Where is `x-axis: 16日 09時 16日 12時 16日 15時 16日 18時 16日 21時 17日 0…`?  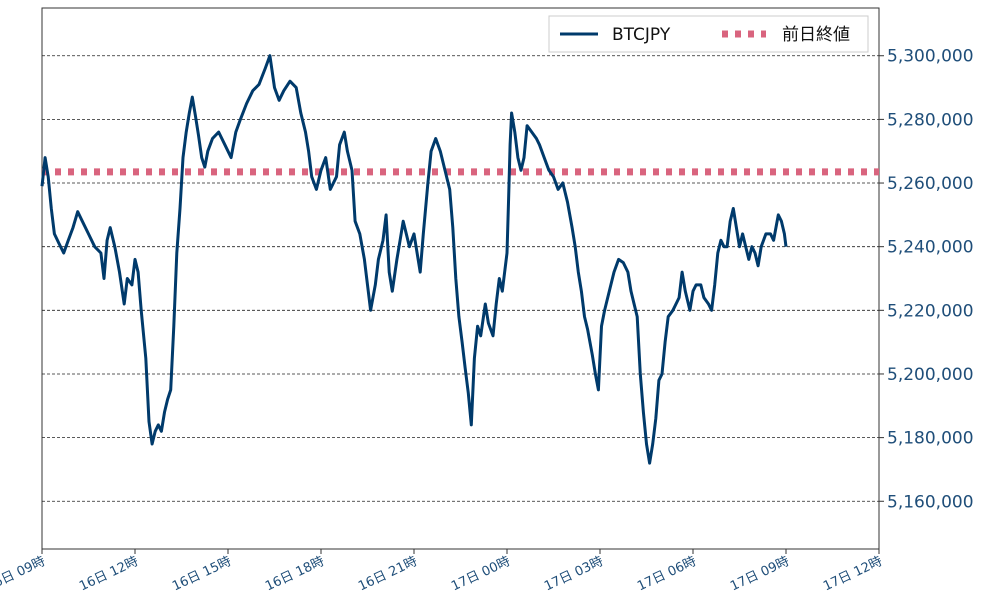
x-axis: 16日 09時 16日 12時 16日 15時 16日 18時 16日 21時 17日 0… is located at coordinates (442, 571).